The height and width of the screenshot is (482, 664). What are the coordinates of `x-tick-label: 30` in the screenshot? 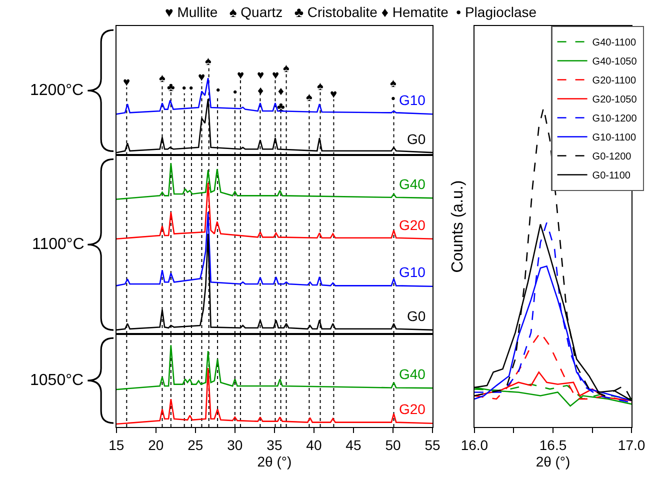 It's located at (235, 444).